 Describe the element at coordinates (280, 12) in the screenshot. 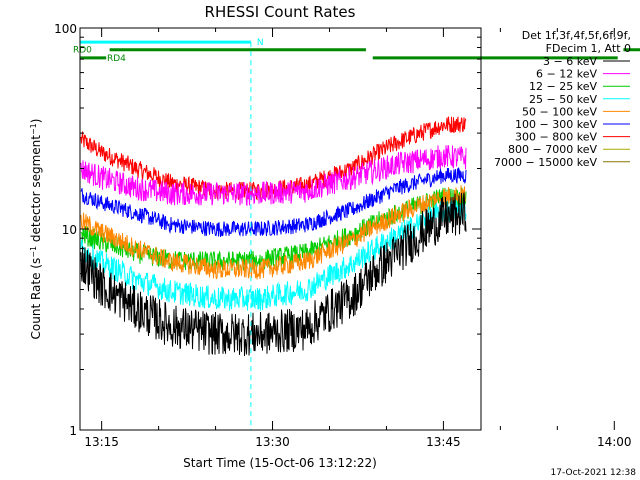

I see `chart-title: RHESSI Count Rates` at that location.